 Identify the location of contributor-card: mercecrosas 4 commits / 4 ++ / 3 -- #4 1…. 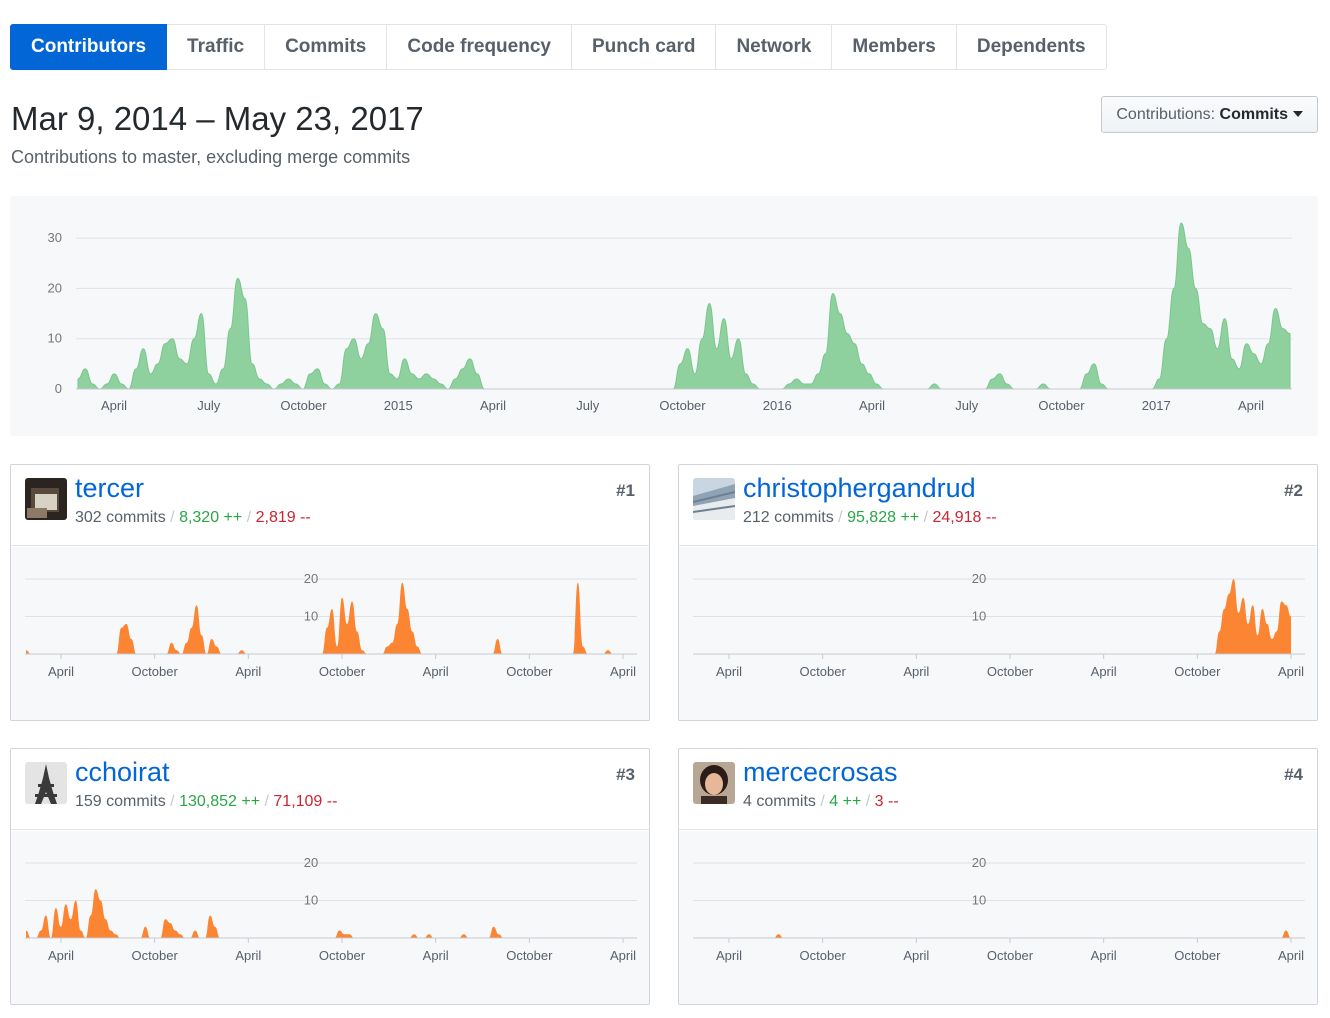
(998, 876).